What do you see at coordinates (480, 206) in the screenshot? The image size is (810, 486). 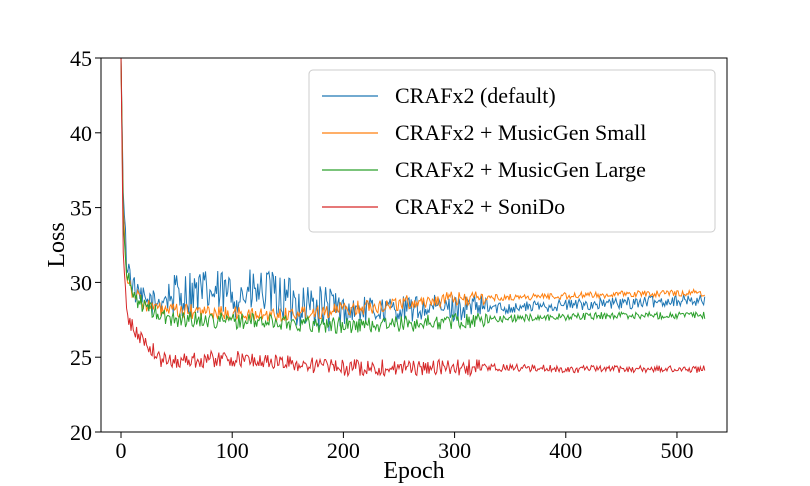 I see `legend-label-4: CRAFx2 + SoniDo` at bounding box center [480, 206].